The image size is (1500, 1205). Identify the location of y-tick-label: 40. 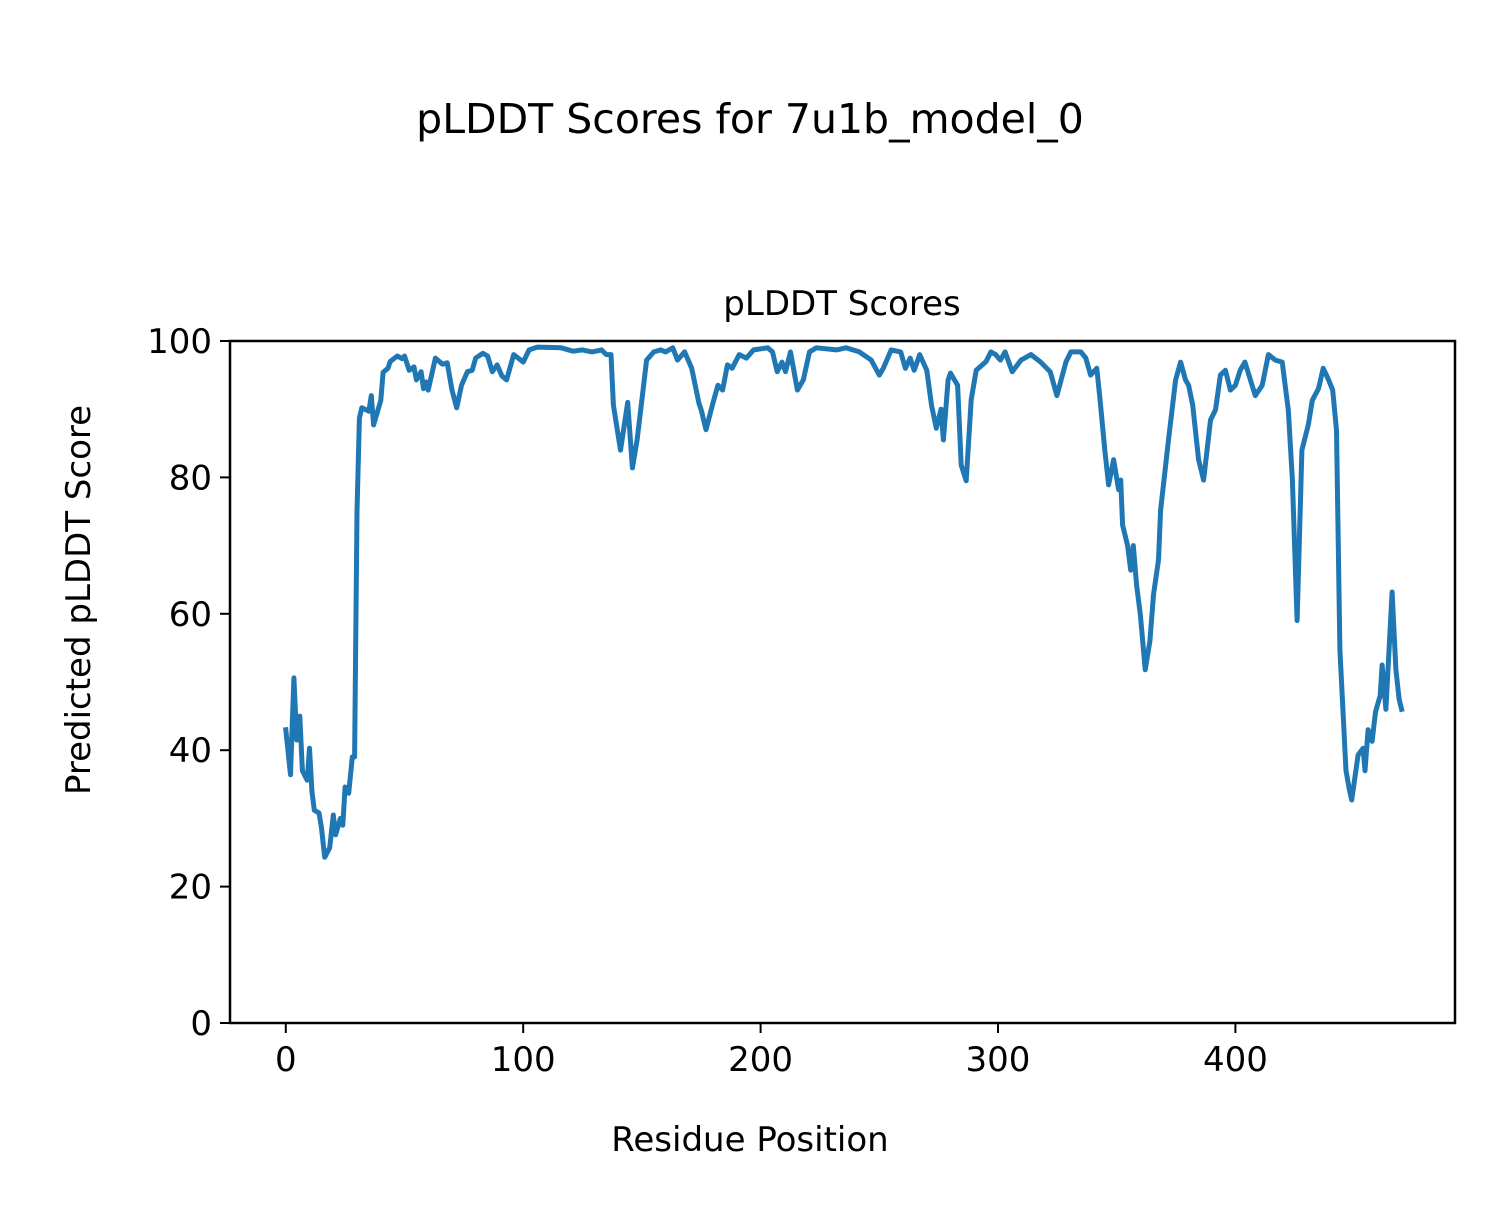
(190, 751).